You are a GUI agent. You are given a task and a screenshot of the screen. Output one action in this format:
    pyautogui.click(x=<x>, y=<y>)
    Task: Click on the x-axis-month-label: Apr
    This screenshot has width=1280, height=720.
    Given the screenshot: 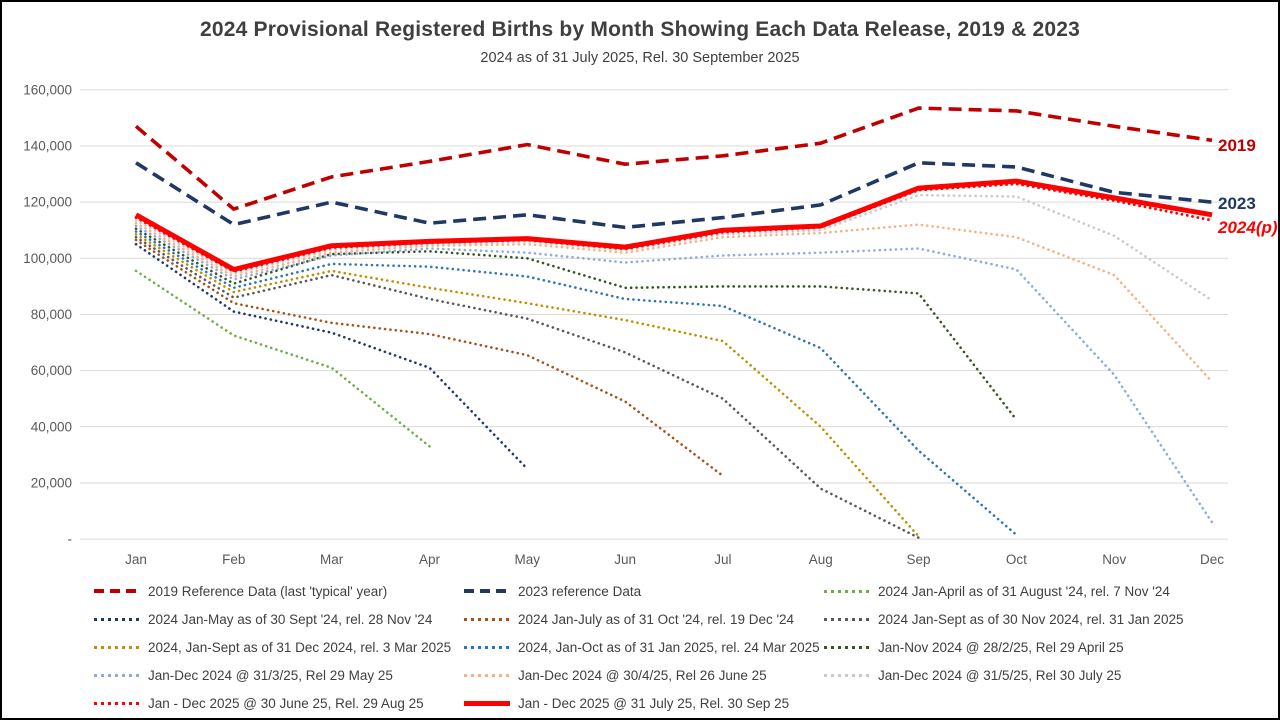 What is the action you would take?
    pyautogui.click(x=430, y=559)
    